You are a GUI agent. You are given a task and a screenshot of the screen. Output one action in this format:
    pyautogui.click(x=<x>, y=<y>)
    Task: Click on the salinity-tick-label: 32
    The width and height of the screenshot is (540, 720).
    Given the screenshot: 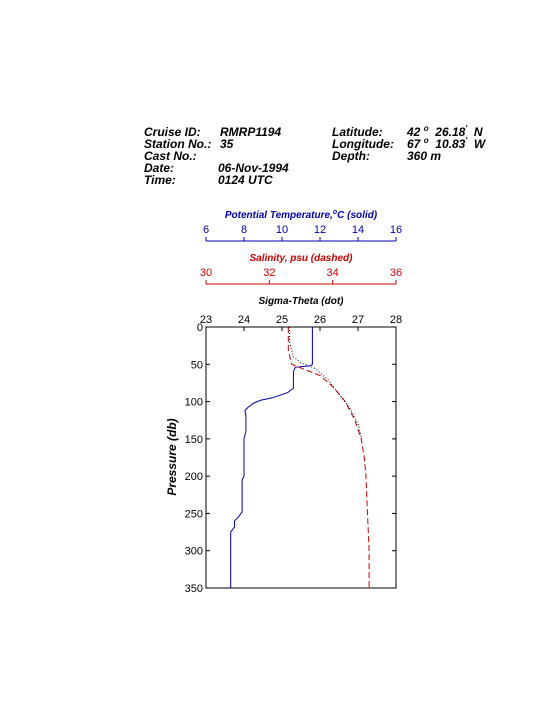 What is the action you would take?
    pyautogui.click(x=269, y=273)
    